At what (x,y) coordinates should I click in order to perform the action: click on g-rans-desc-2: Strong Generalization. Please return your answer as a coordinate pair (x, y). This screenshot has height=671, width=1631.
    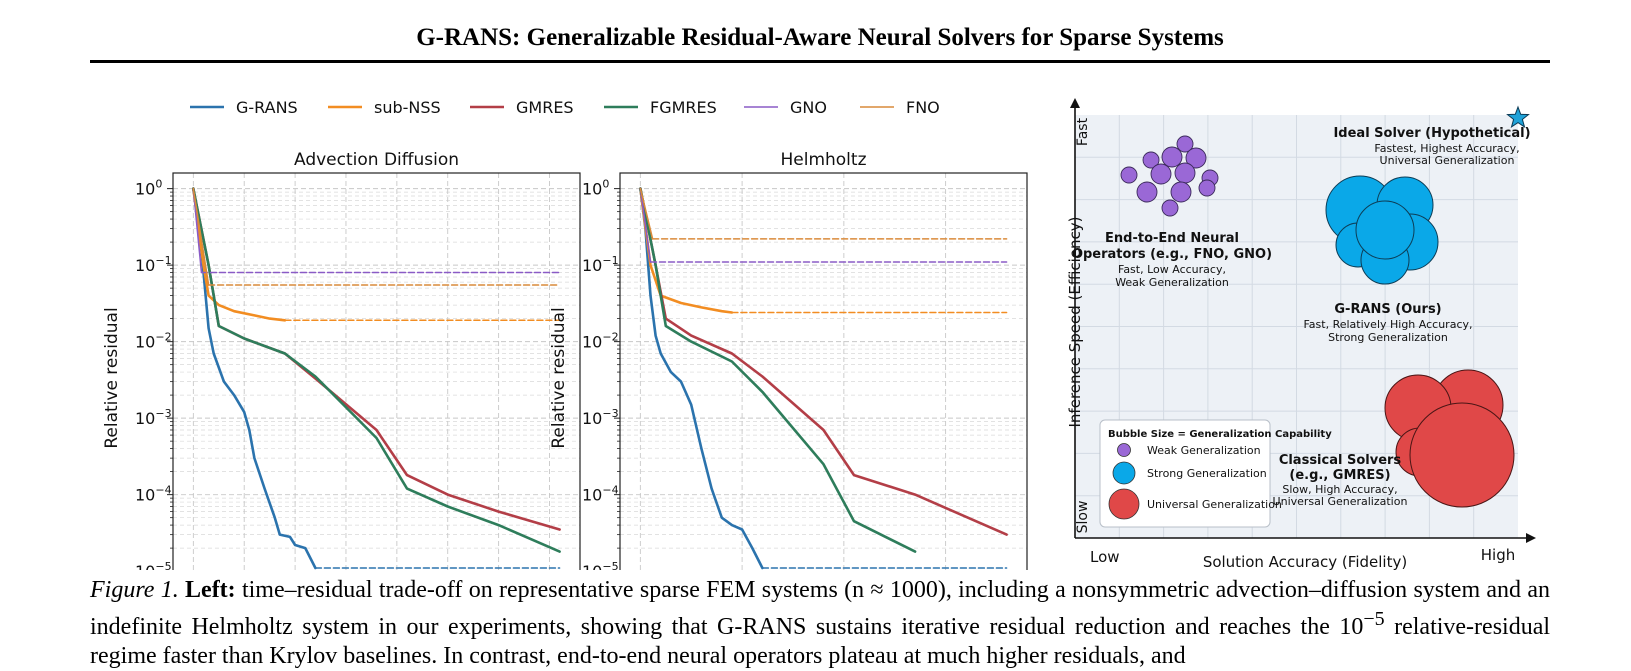
    Looking at the image, I should click on (1388, 337).